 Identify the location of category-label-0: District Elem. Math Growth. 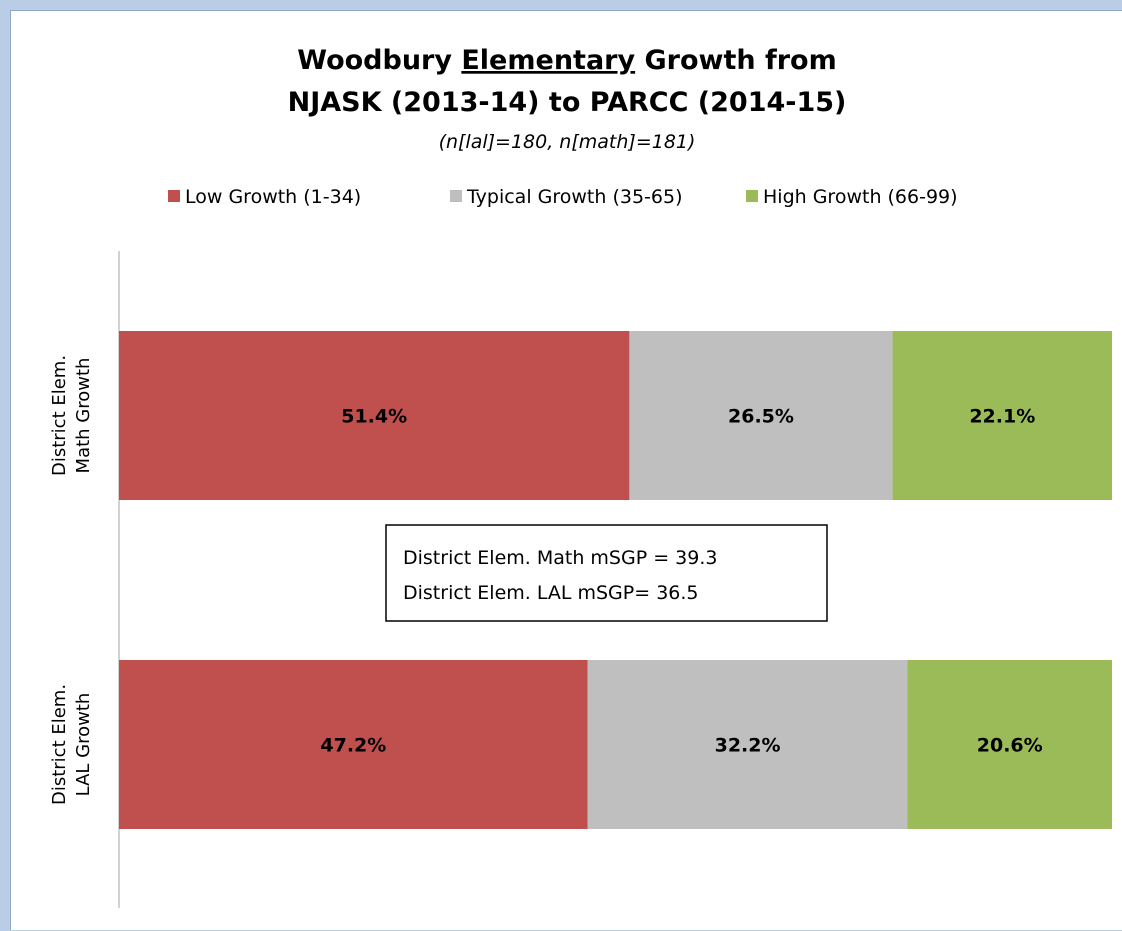
(71, 415).